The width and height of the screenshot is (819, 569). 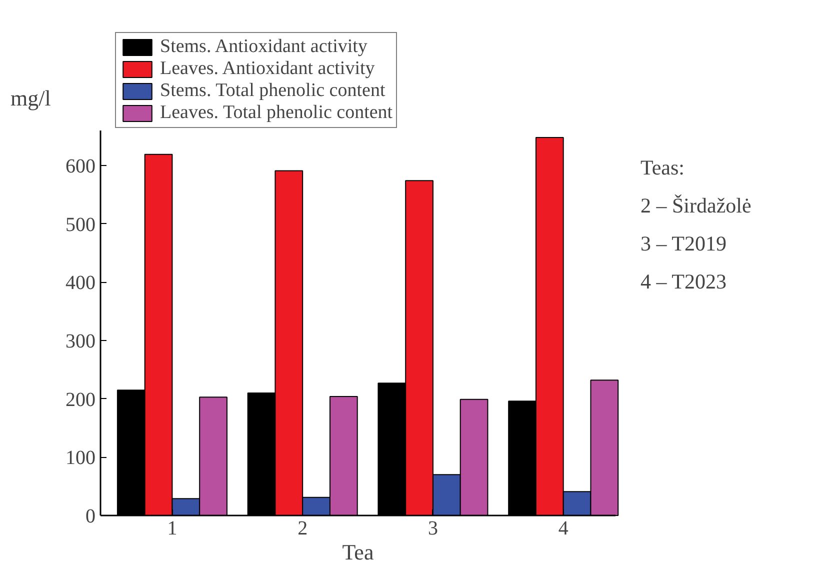 I want to click on text: 2 – Širdažolė, so click(x=696, y=206).